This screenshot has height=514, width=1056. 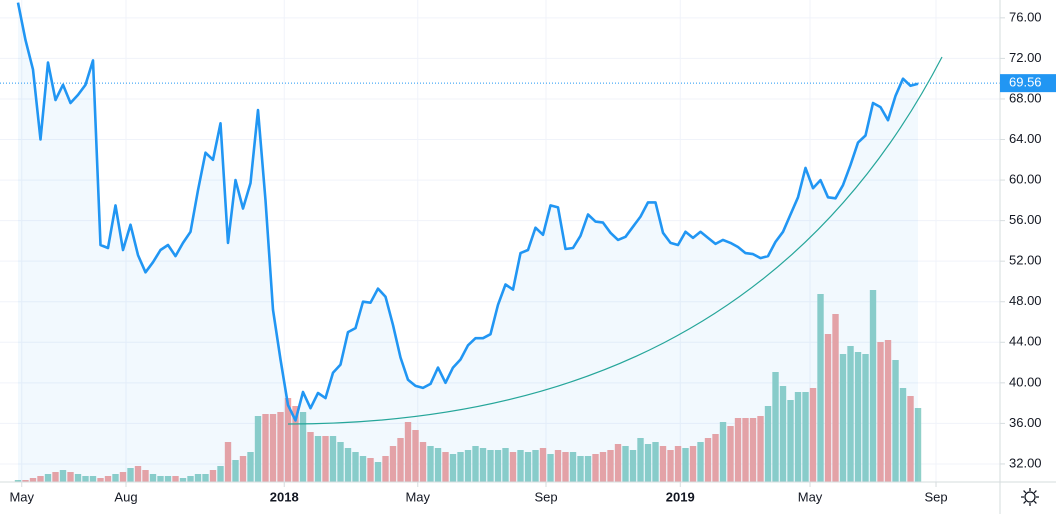 I want to click on y-tick-label: 44.00, so click(x=1025, y=341).